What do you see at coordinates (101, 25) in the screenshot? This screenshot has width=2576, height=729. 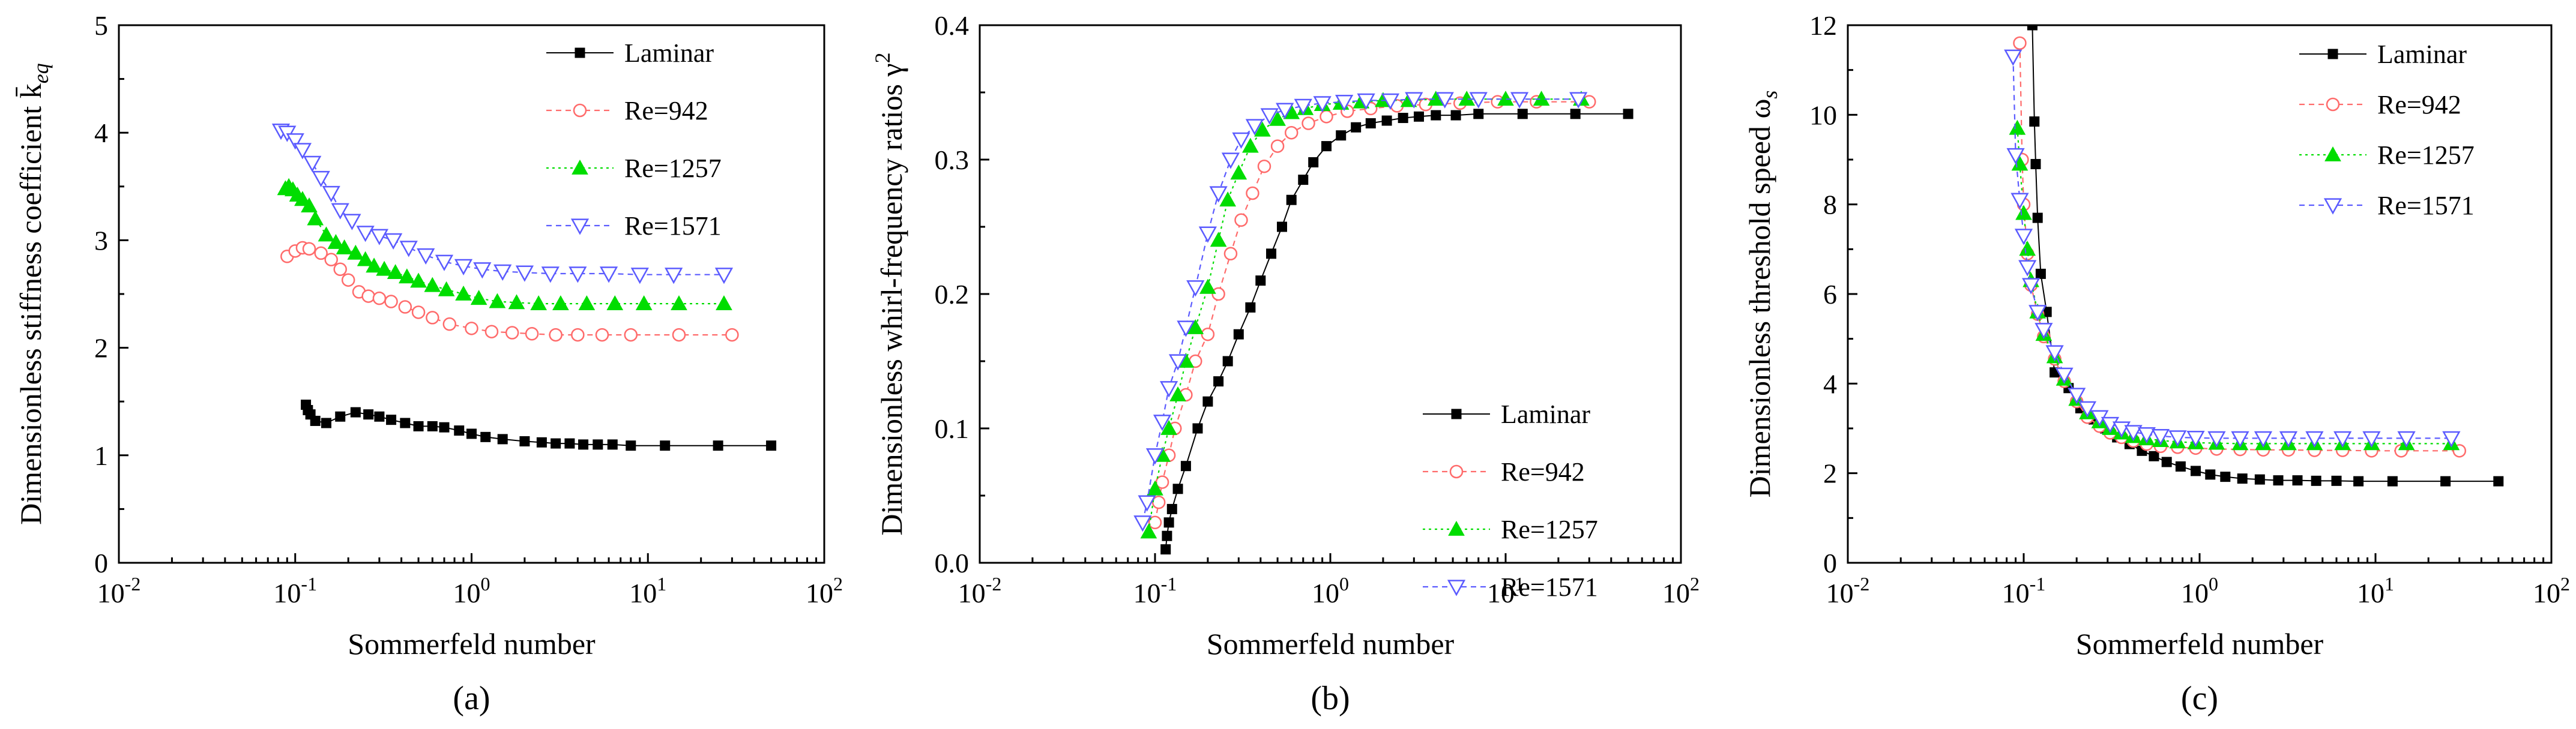 I see `y-tick-label: 5` at bounding box center [101, 25].